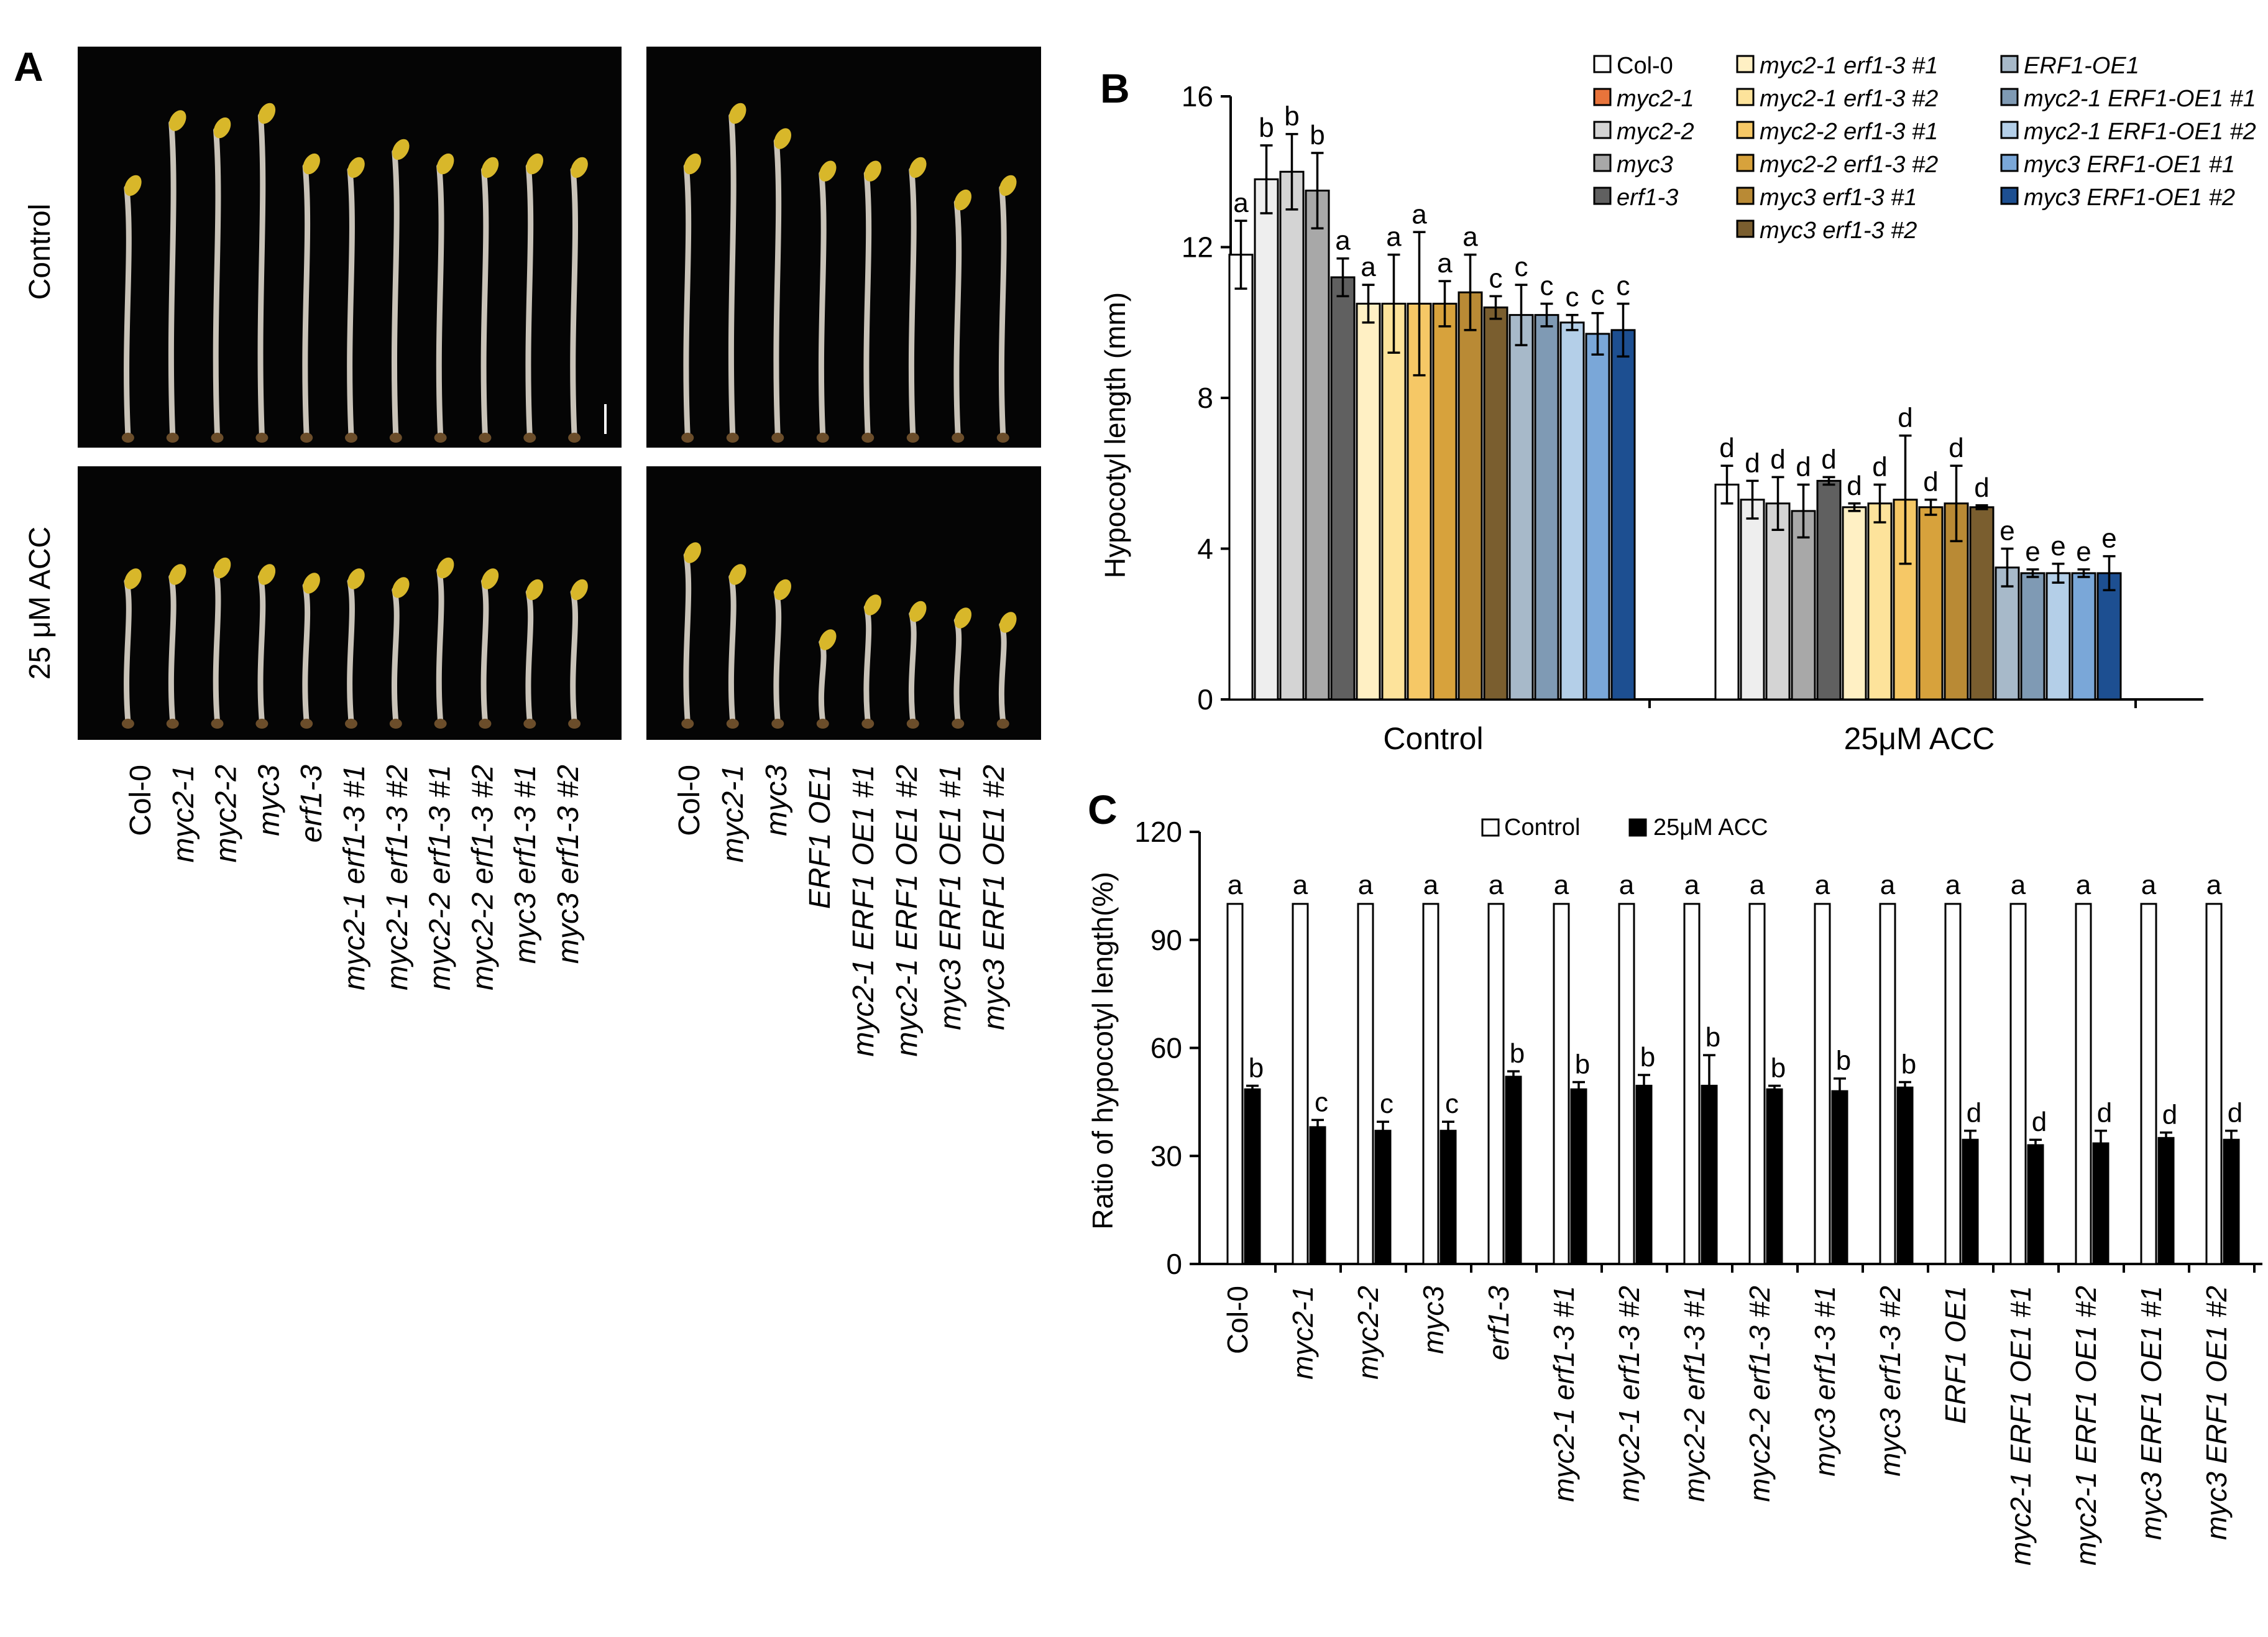  Describe the element at coordinates (1908, 1064) in the screenshot. I see `chart-c-letter-acc-myc3-erf1-3-2: b` at that location.